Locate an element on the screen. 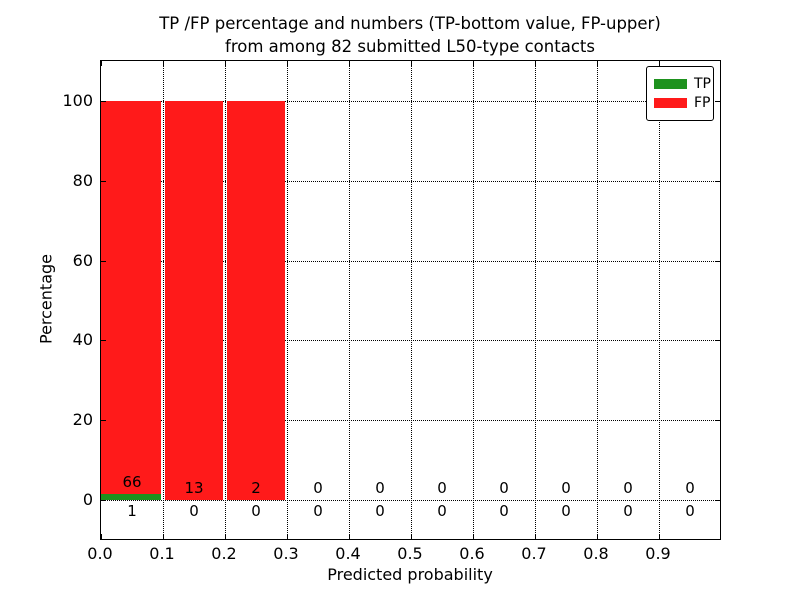  fp-count-label: 2 is located at coordinates (256, 488).